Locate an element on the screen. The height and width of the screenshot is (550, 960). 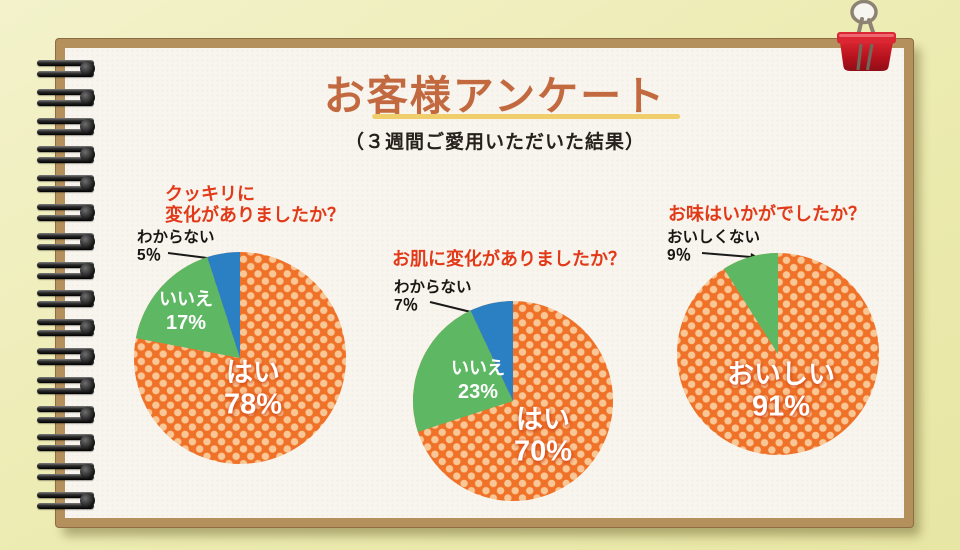
slice-callout: わからない 7％ is located at coordinates (433, 296).